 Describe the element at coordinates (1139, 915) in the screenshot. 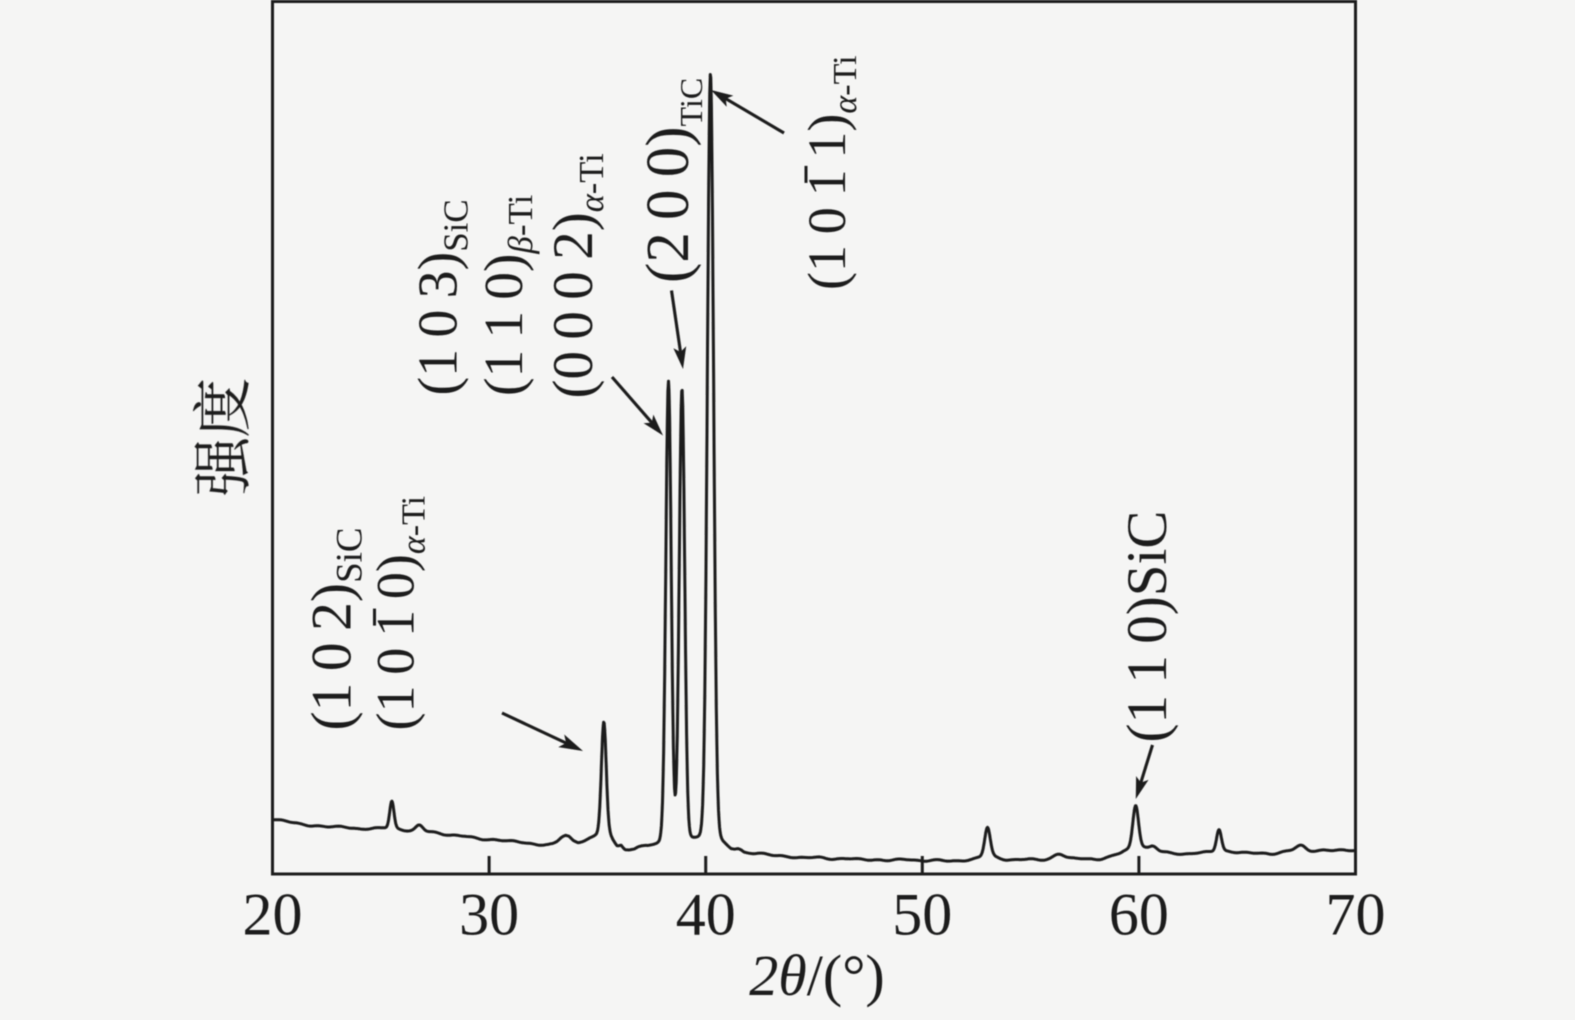

I see `svg-text: 60` at that location.